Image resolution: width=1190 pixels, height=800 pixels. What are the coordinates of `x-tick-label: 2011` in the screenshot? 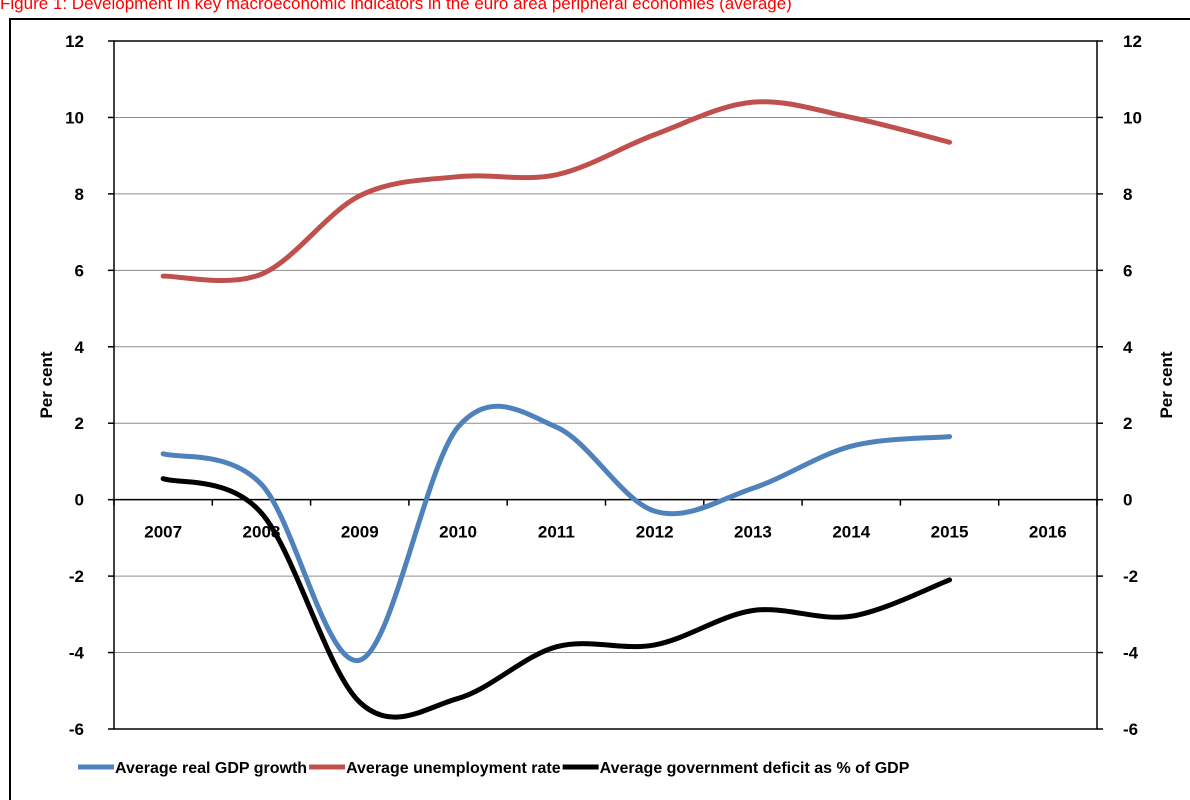 It's located at (556, 532).